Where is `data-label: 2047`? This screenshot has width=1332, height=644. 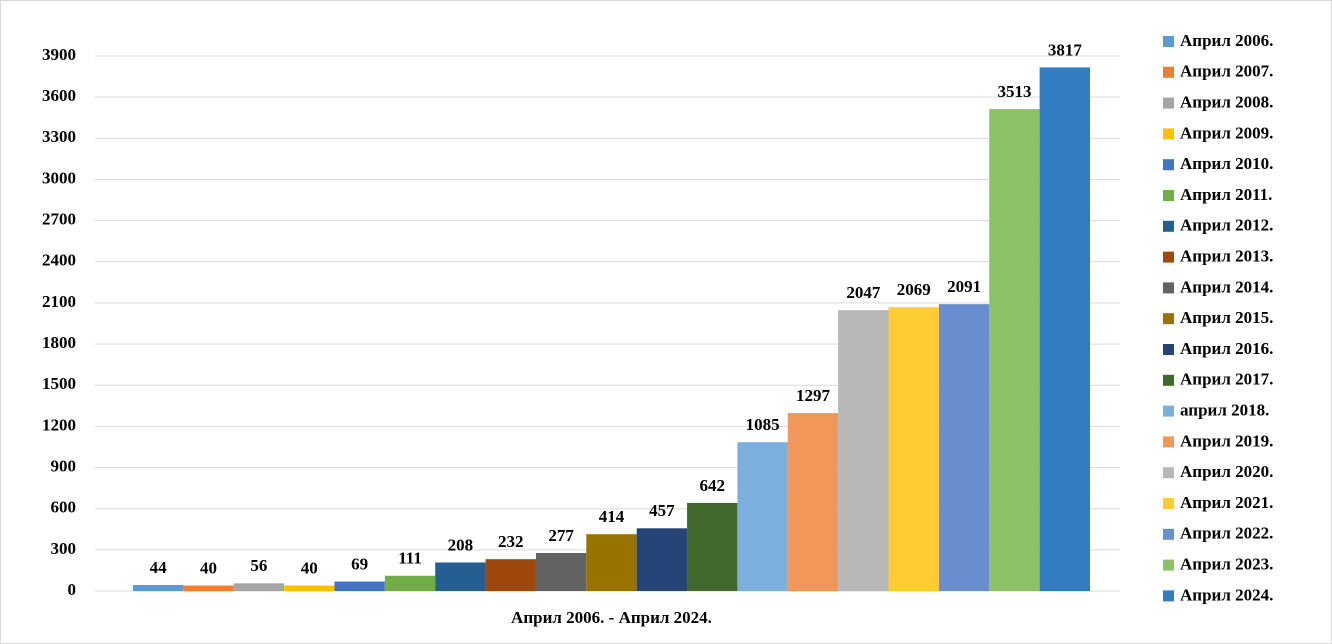 data-label: 2047 is located at coordinates (863, 292).